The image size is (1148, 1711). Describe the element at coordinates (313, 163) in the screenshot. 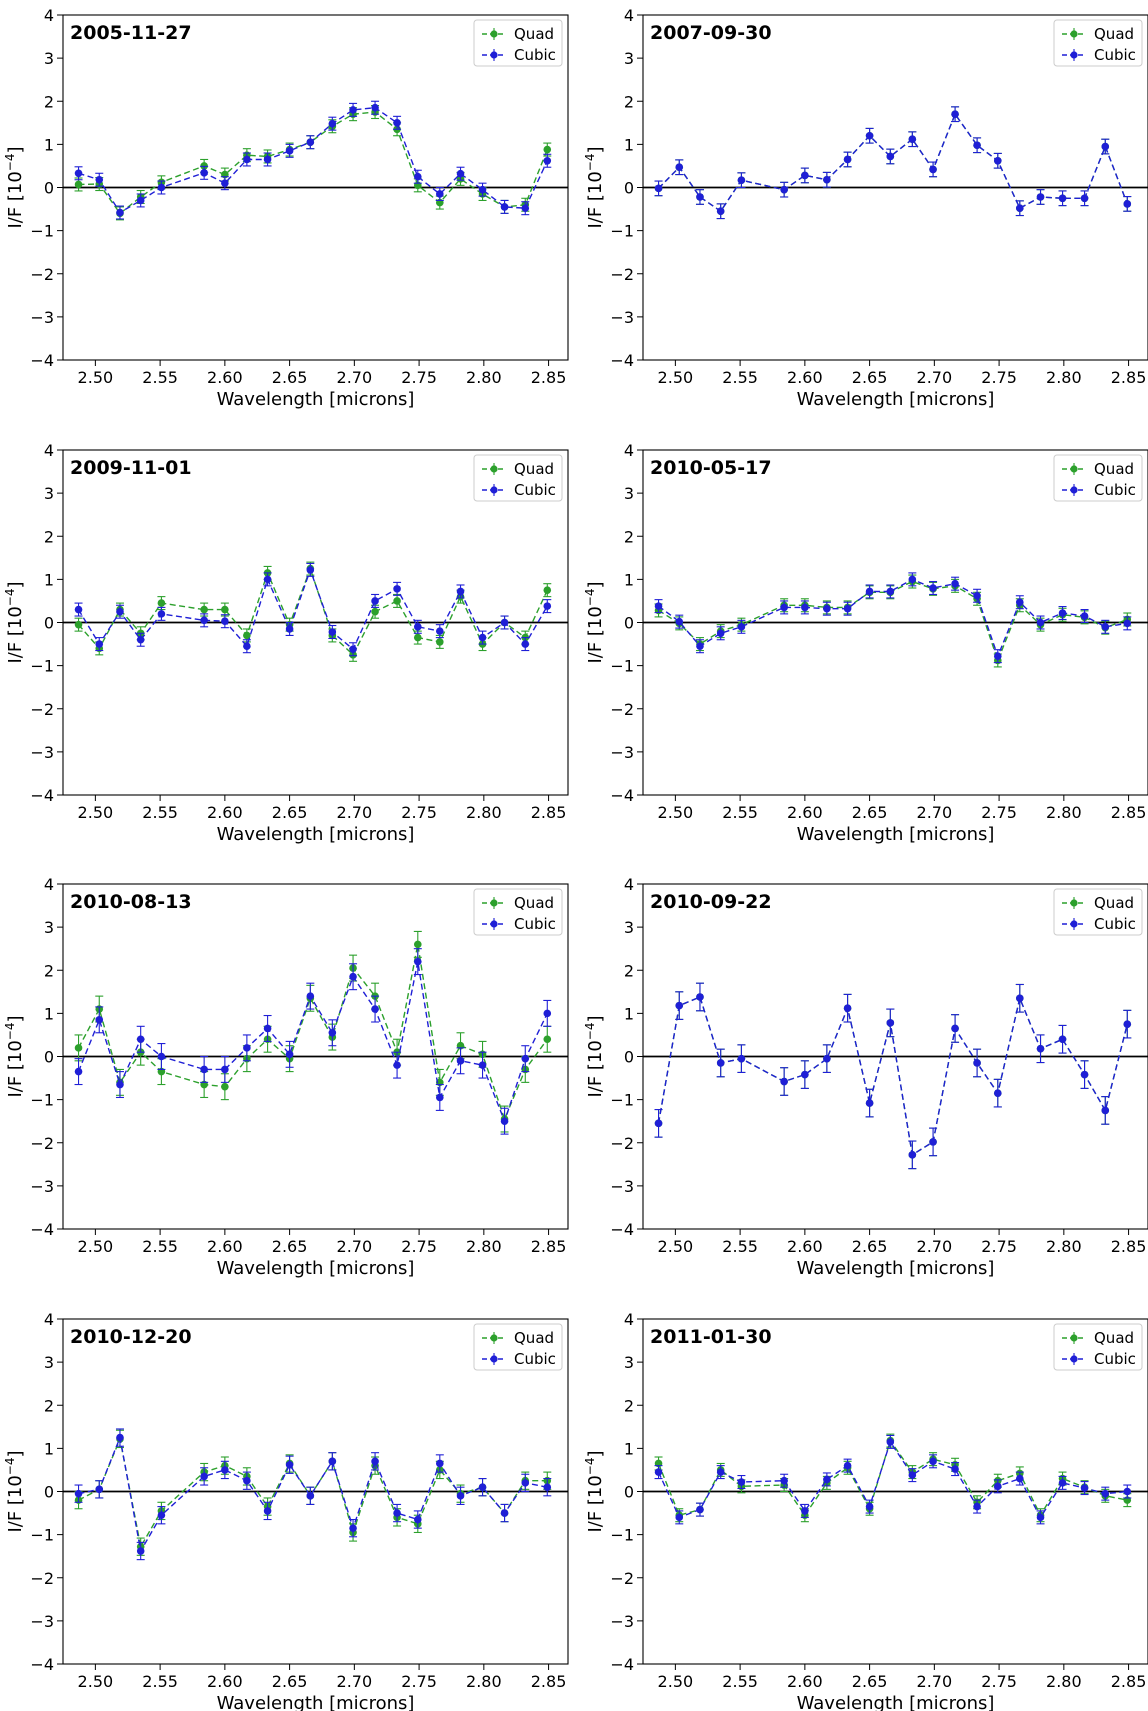

I see `series-quad` at that location.